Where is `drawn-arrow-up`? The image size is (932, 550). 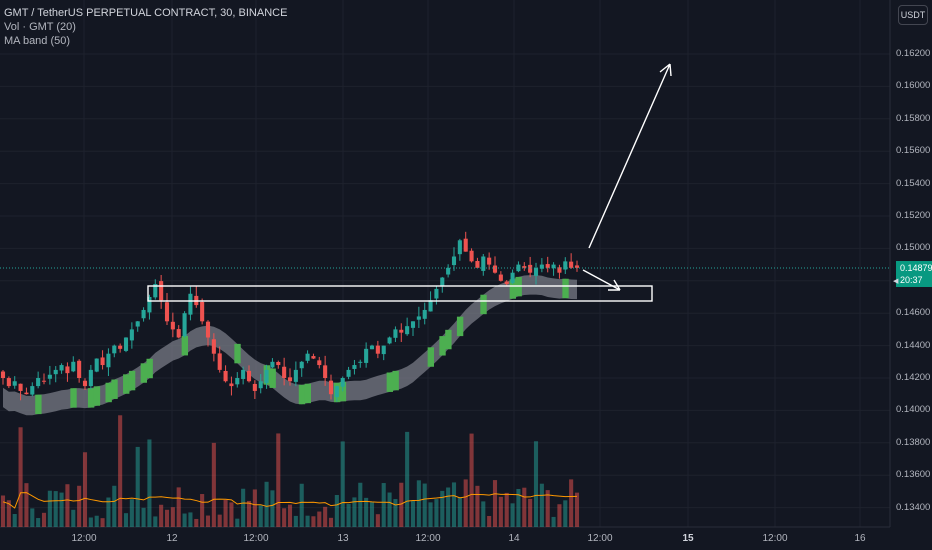 drawn-arrow-up is located at coordinates (630, 156).